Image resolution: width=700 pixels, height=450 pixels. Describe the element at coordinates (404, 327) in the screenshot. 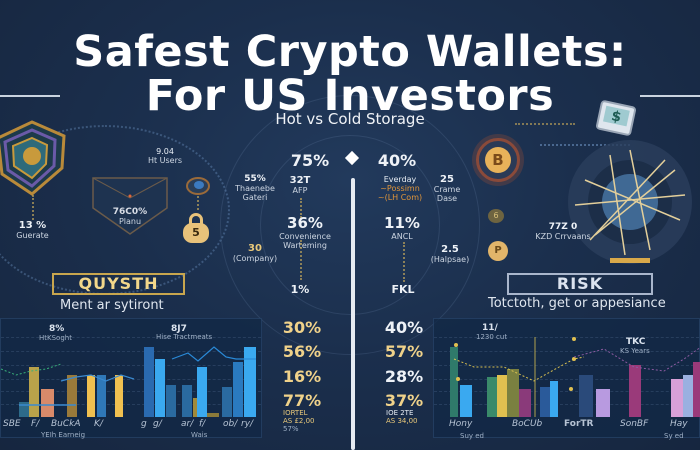

I see `right-percent-1: 40%` at that location.